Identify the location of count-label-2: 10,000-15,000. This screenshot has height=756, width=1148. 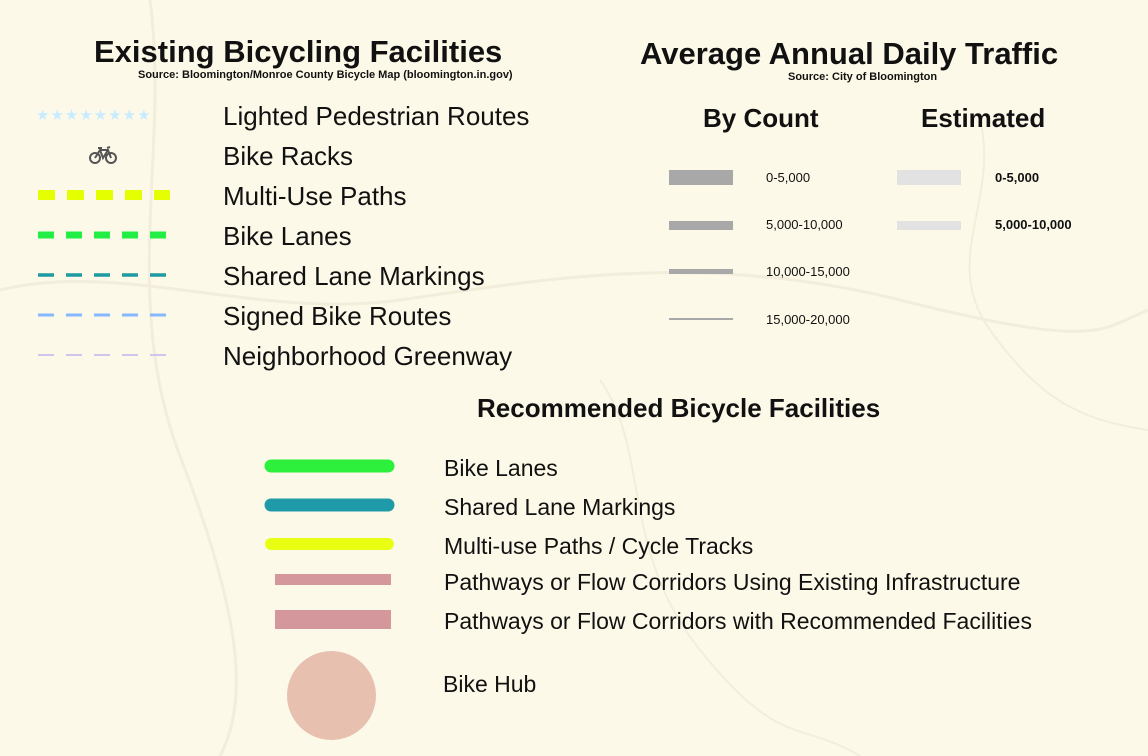
(808, 271).